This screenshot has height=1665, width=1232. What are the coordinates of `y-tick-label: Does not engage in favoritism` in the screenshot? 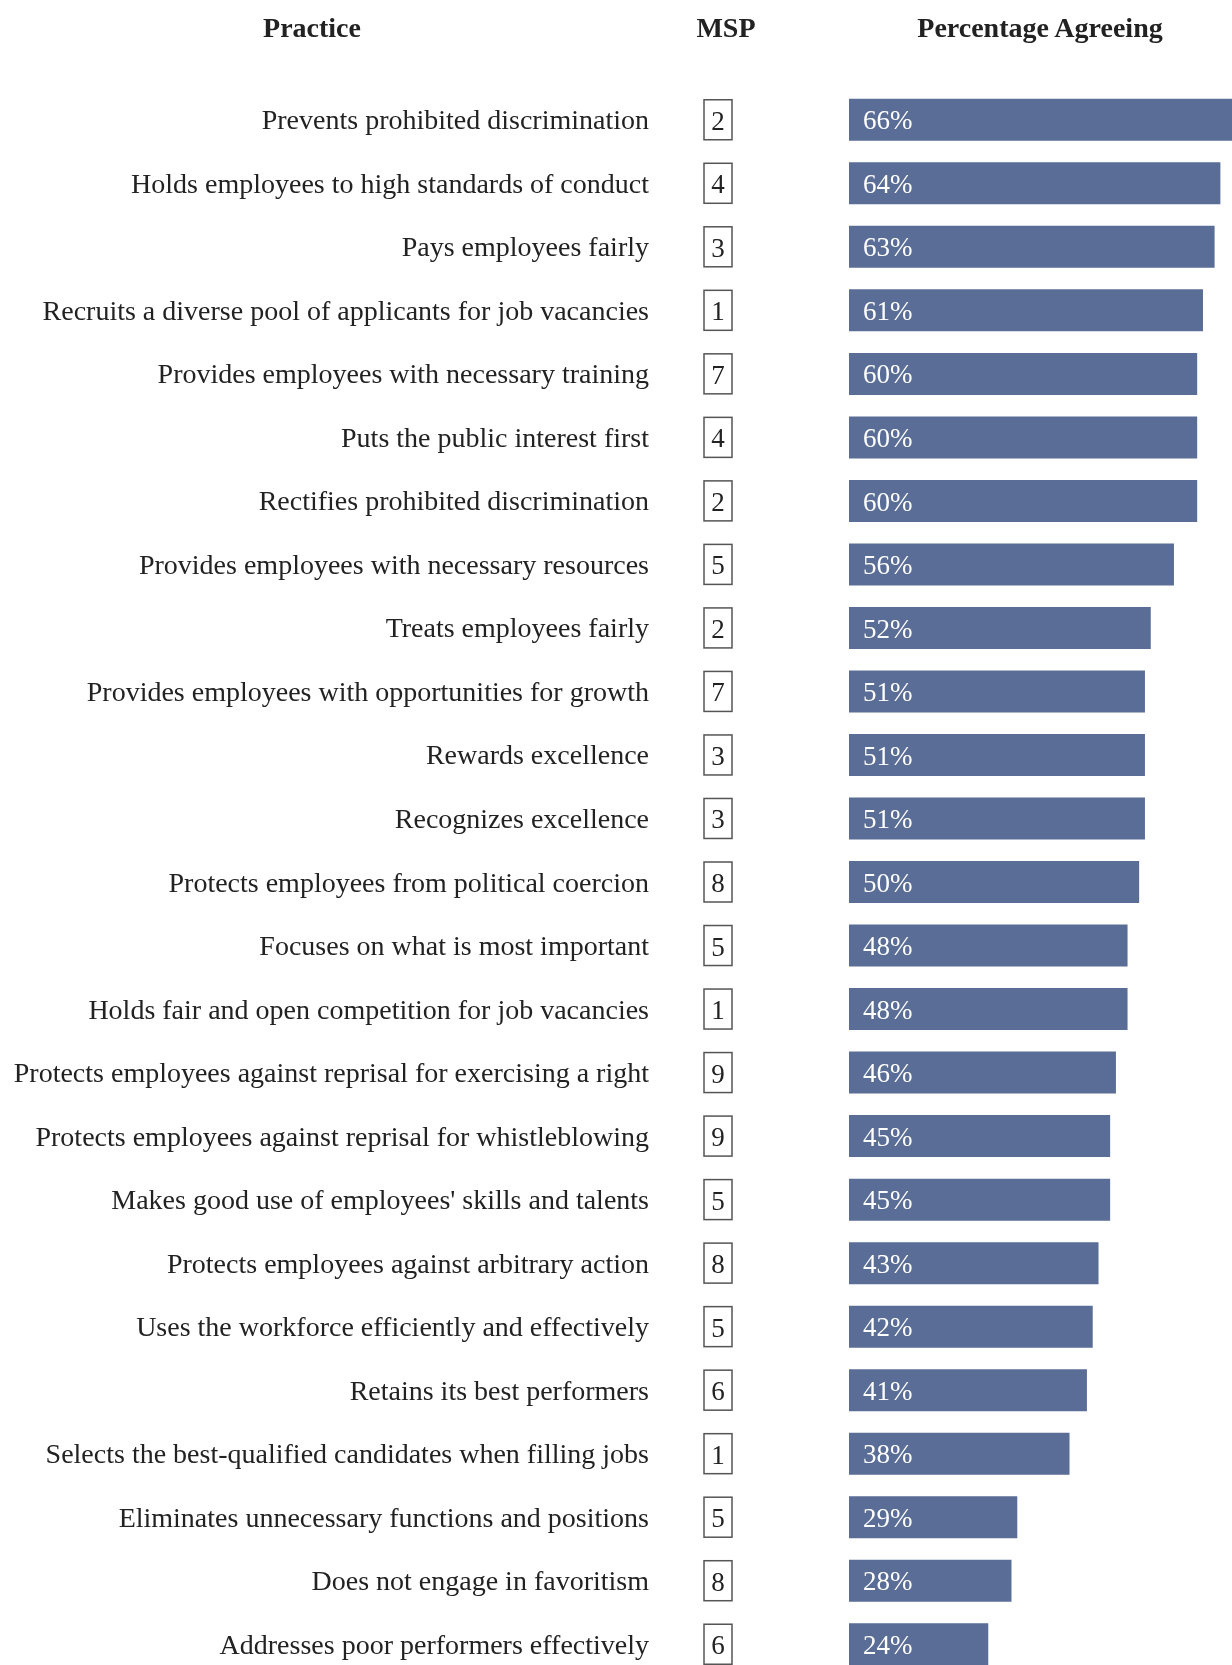 It's located at (480, 1581).